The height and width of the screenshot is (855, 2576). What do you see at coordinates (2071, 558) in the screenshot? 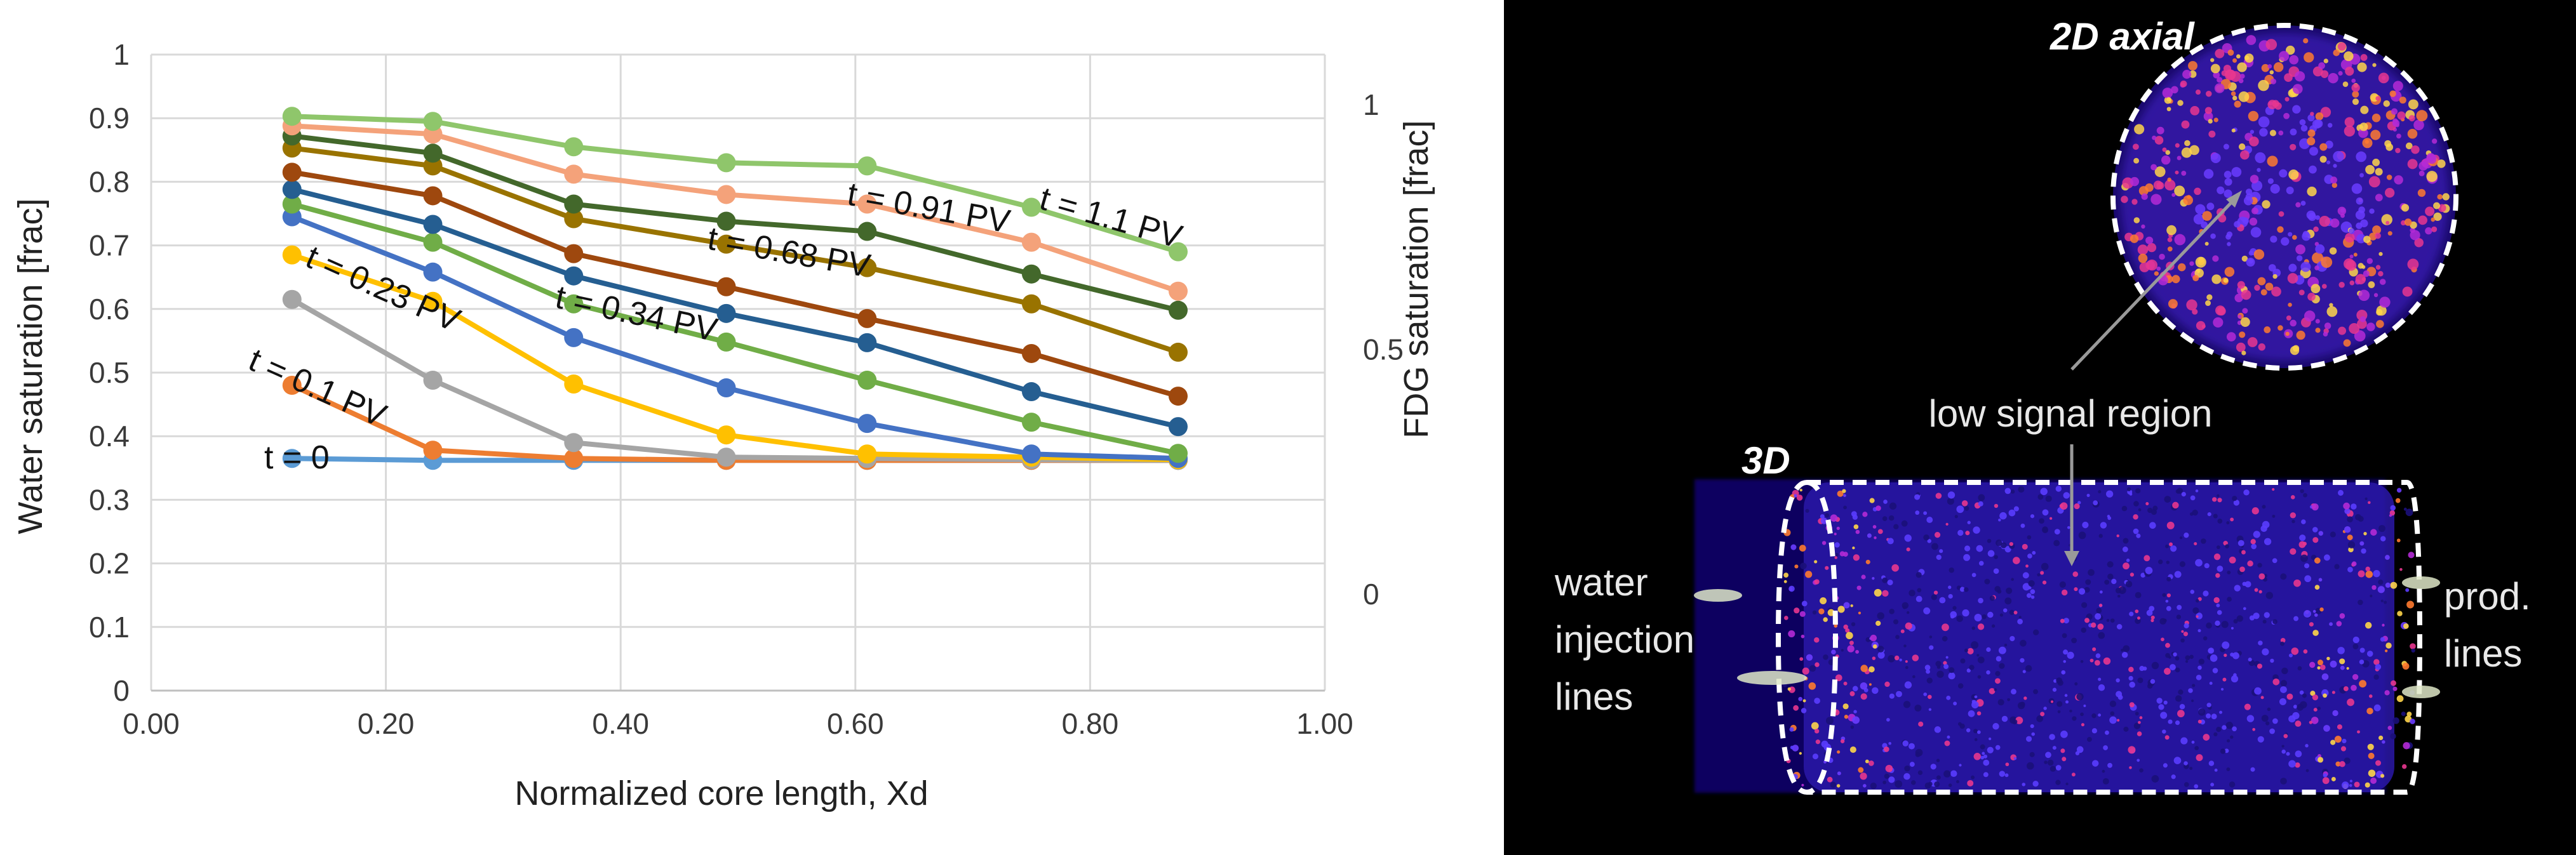
I see `arrow-head-cylinder` at bounding box center [2071, 558].